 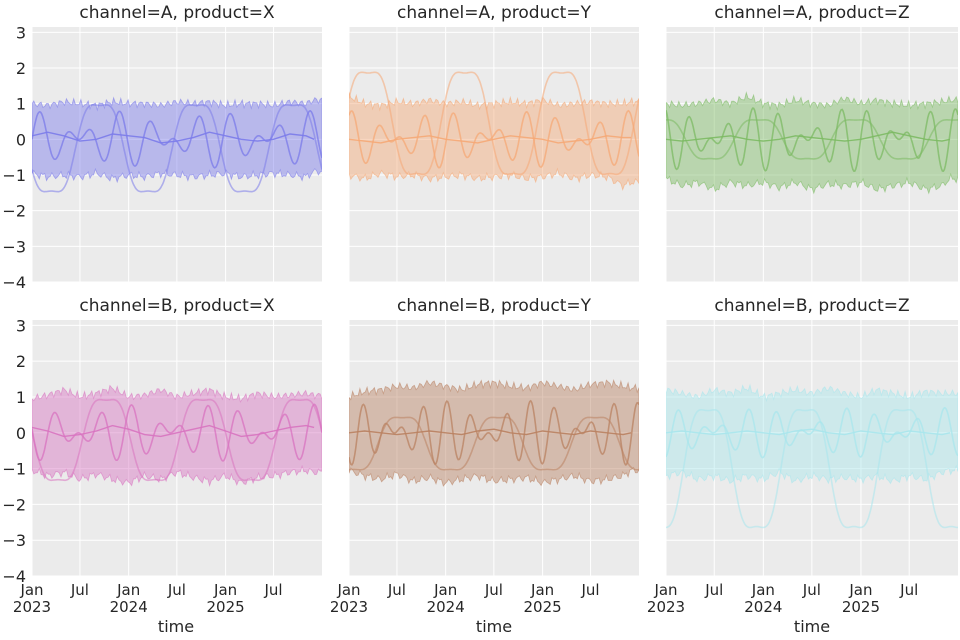 What do you see at coordinates (812, 626) in the screenshot?
I see `x-axis-label-col3: time` at bounding box center [812, 626].